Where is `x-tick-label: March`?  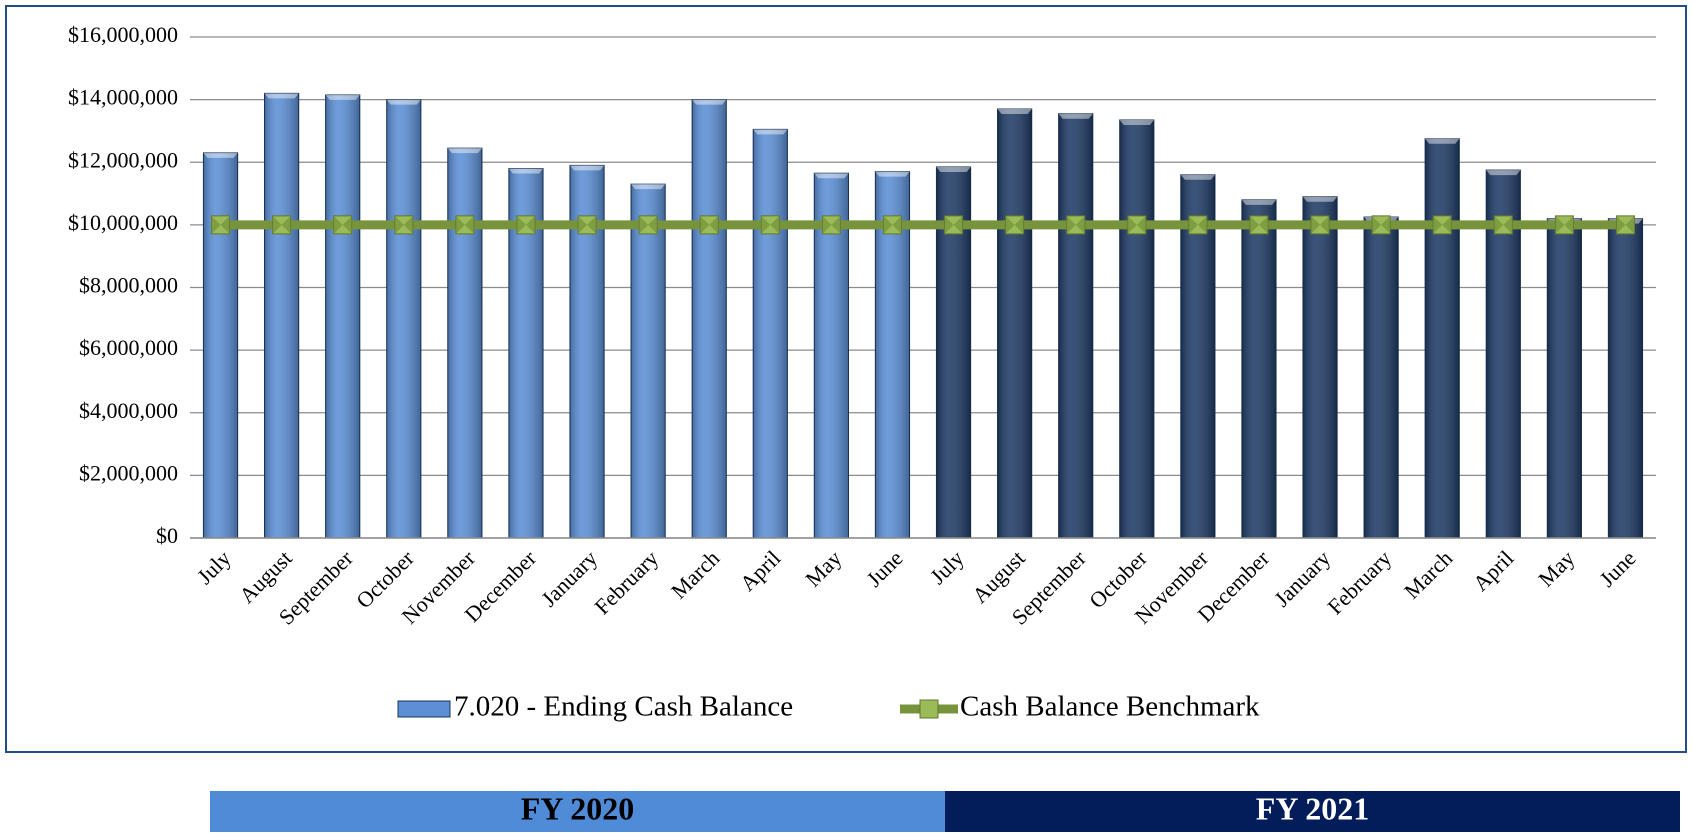
x-tick-label: March is located at coordinates (695, 574).